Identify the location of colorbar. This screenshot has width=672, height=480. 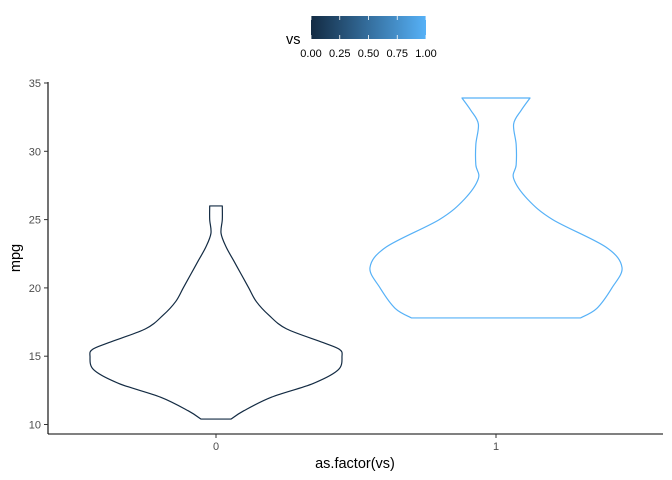
(368, 27).